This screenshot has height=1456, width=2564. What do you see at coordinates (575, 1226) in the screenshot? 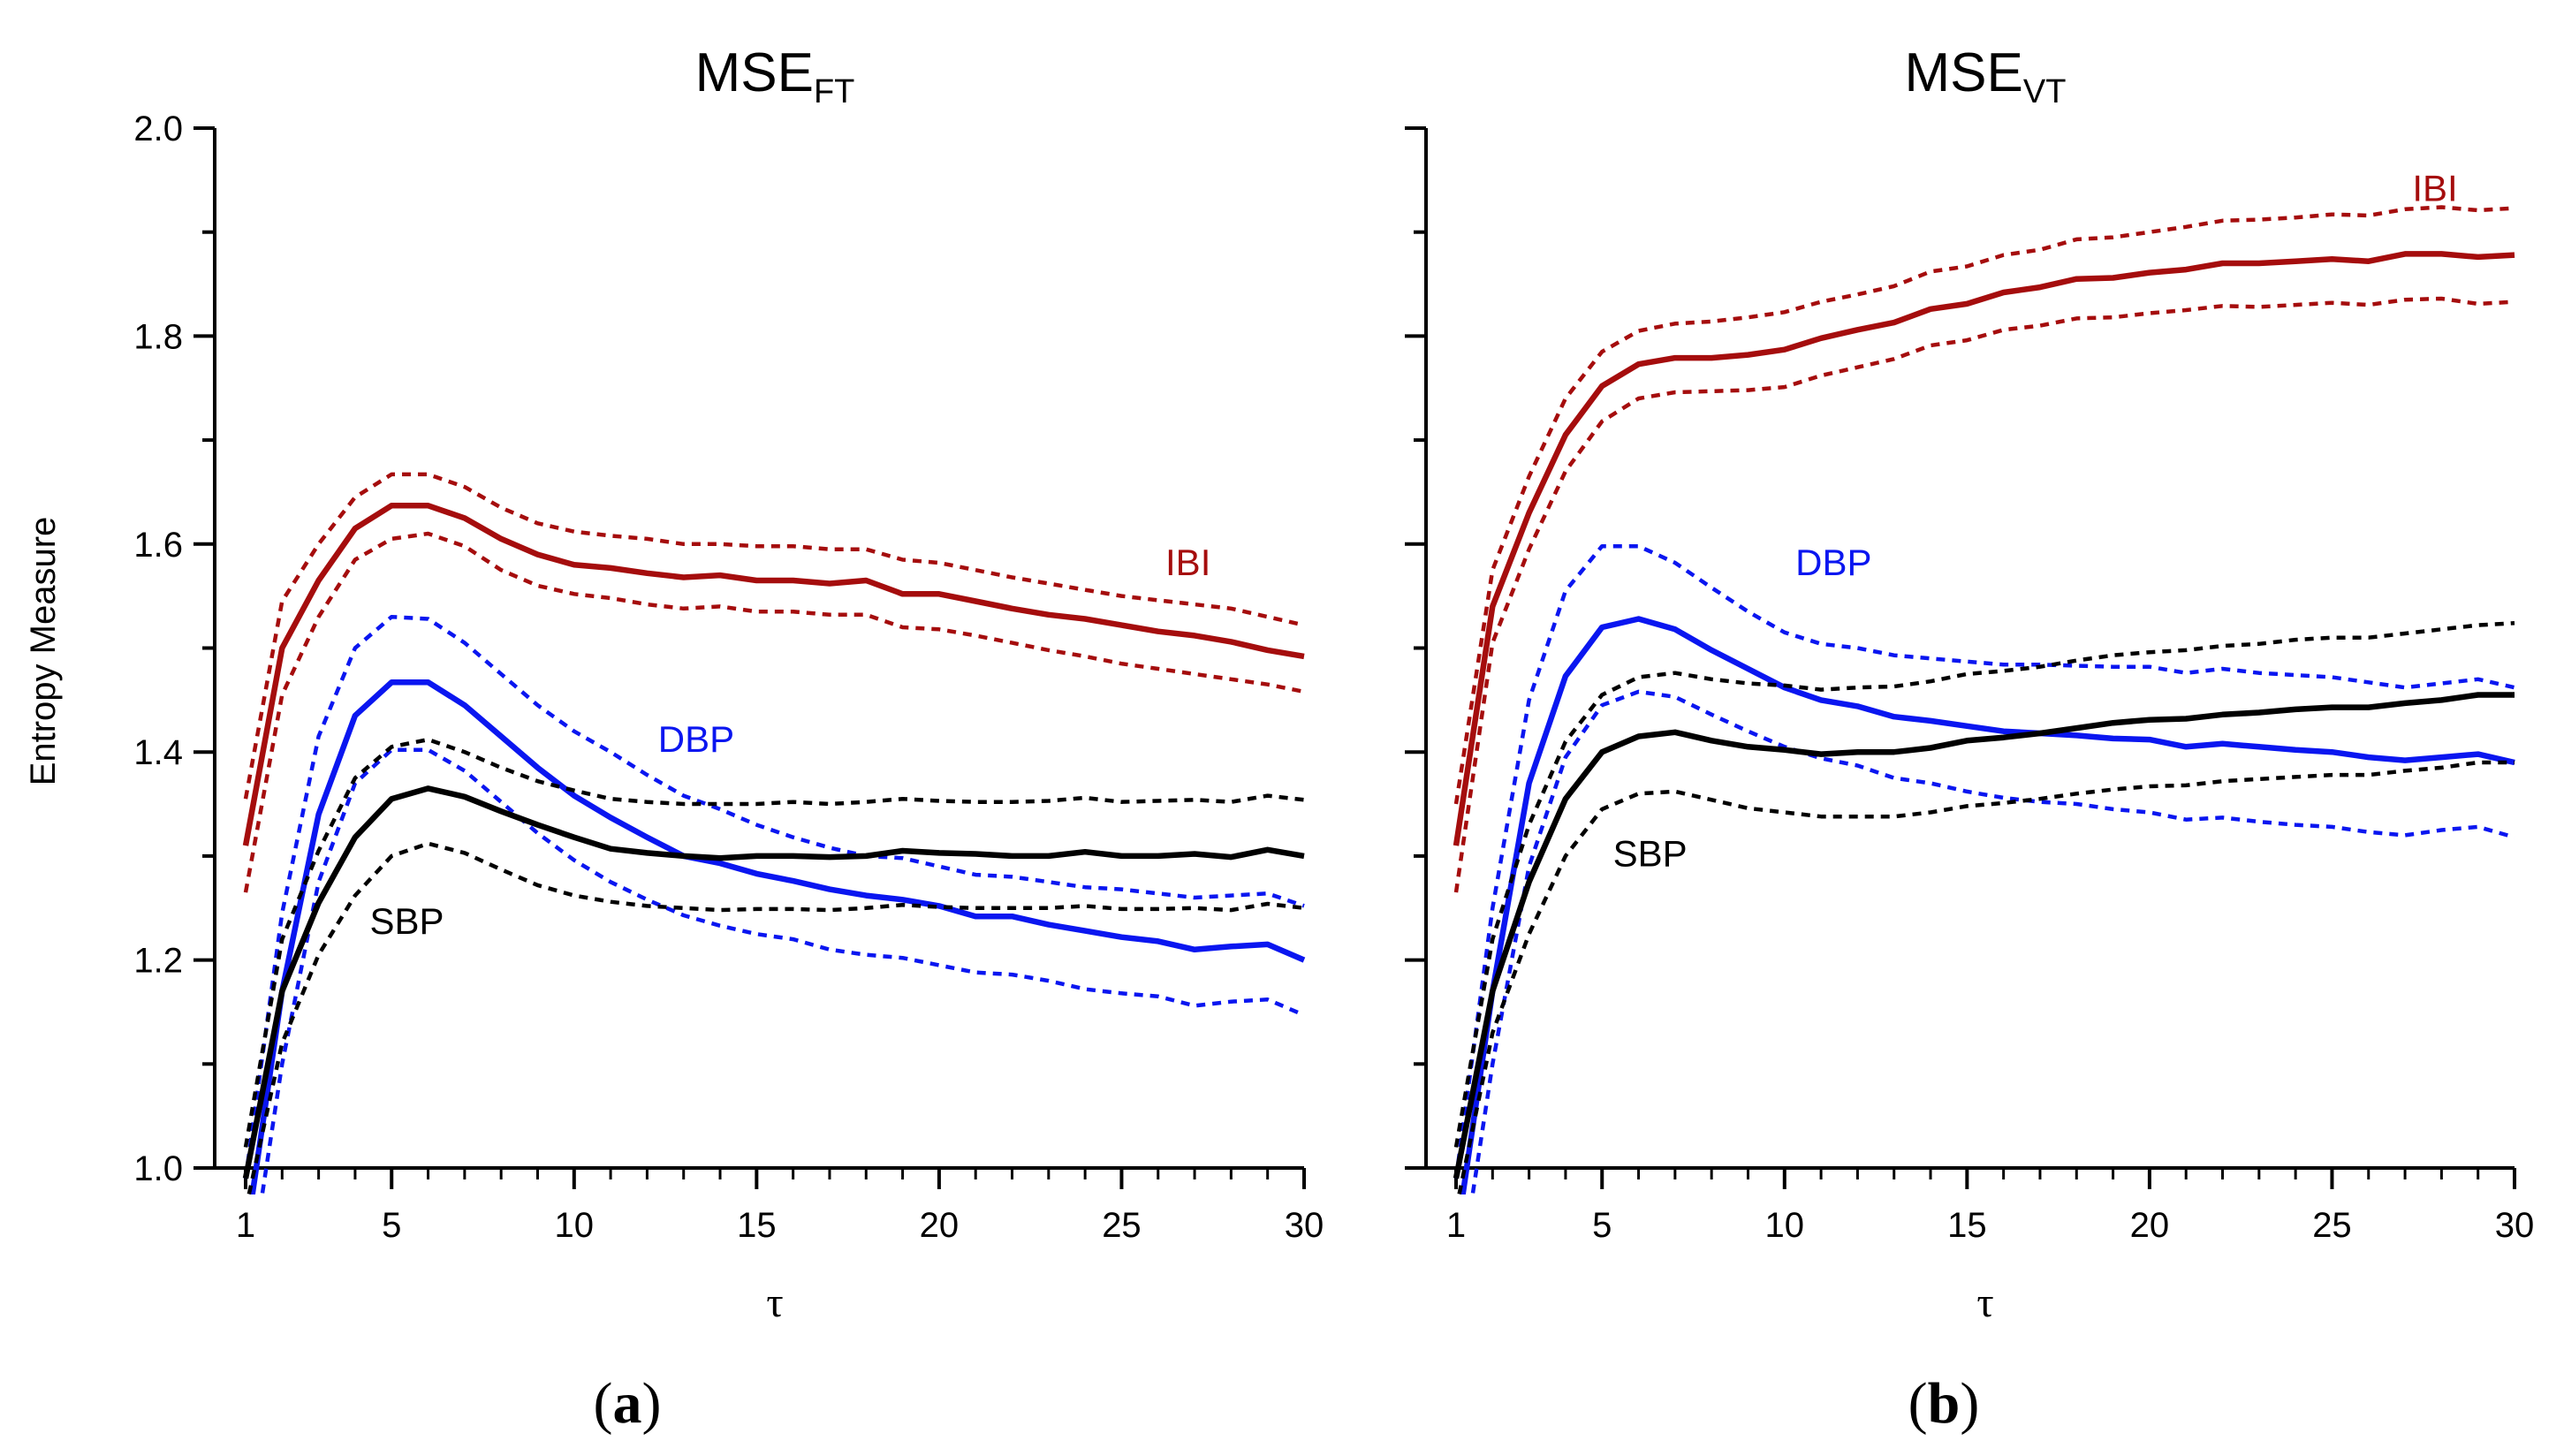
I see `panel-a-x-tick-label: 10` at bounding box center [575, 1226].